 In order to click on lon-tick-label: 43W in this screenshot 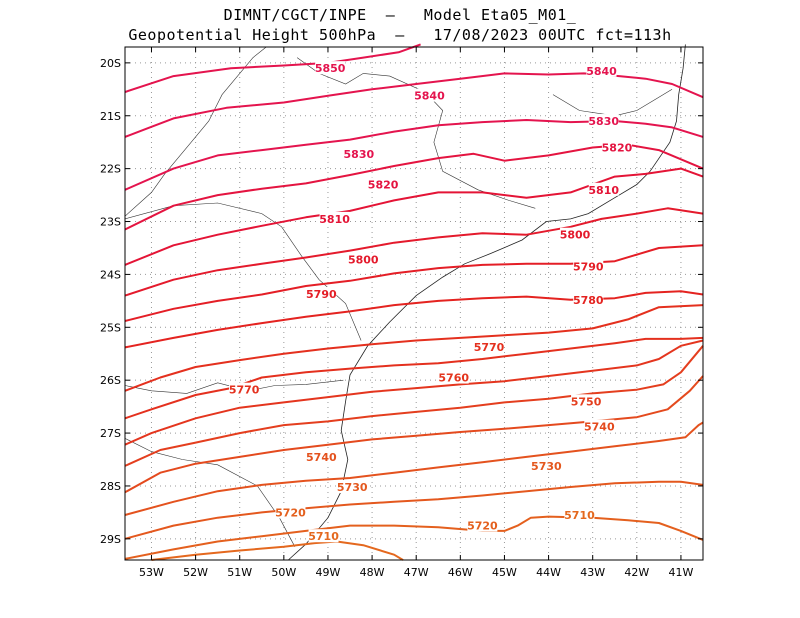, I will do `click(592, 572)`.